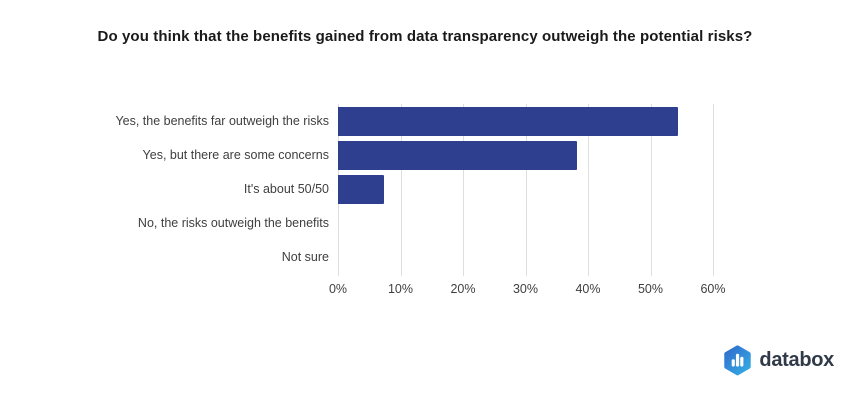 The image size is (850, 400). I want to click on x-tick-label: 20%, so click(463, 289).